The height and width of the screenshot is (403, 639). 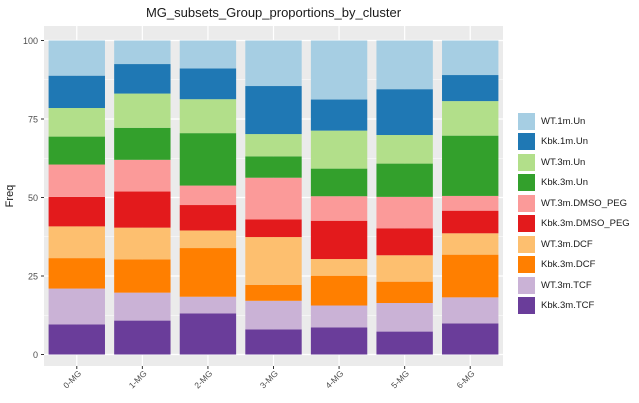 What do you see at coordinates (33, 120) in the screenshot?
I see `y-tick-label: 75` at bounding box center [33, 120].